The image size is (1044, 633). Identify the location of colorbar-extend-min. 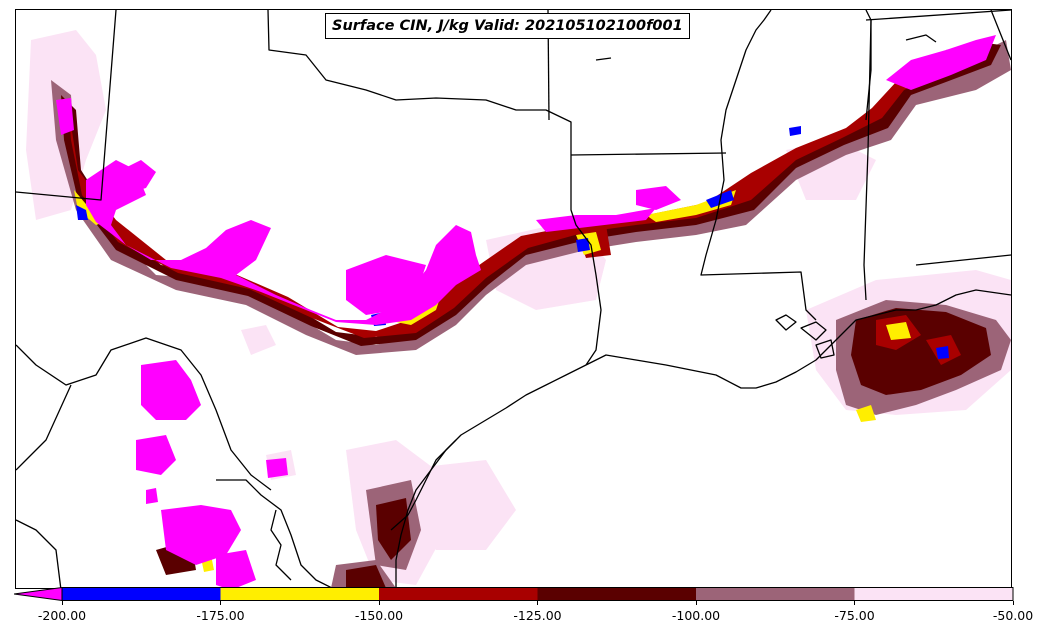
(38, 594).